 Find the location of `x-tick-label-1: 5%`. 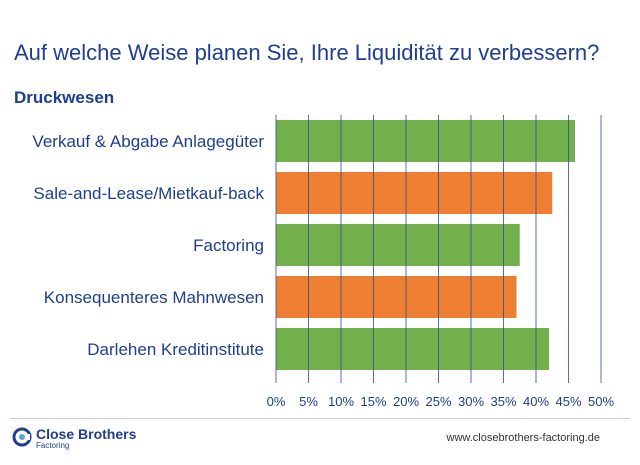

x-tick-label-1: 5% is located at coordinates (308, 401).